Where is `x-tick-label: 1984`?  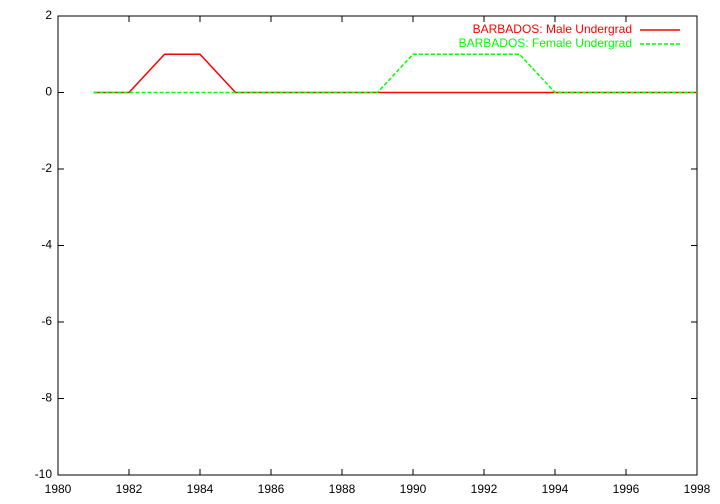
x-tick-label: 1984 is located at coordinates (200, 489).